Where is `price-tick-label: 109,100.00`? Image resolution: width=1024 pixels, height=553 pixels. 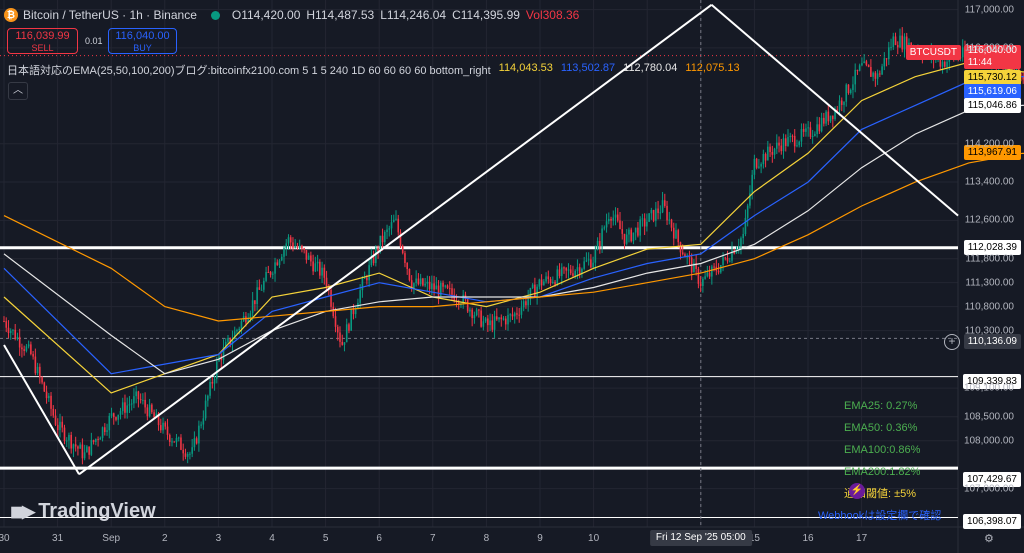
price-tick-label: 109,100.00 is located at coordinates (988, 388).